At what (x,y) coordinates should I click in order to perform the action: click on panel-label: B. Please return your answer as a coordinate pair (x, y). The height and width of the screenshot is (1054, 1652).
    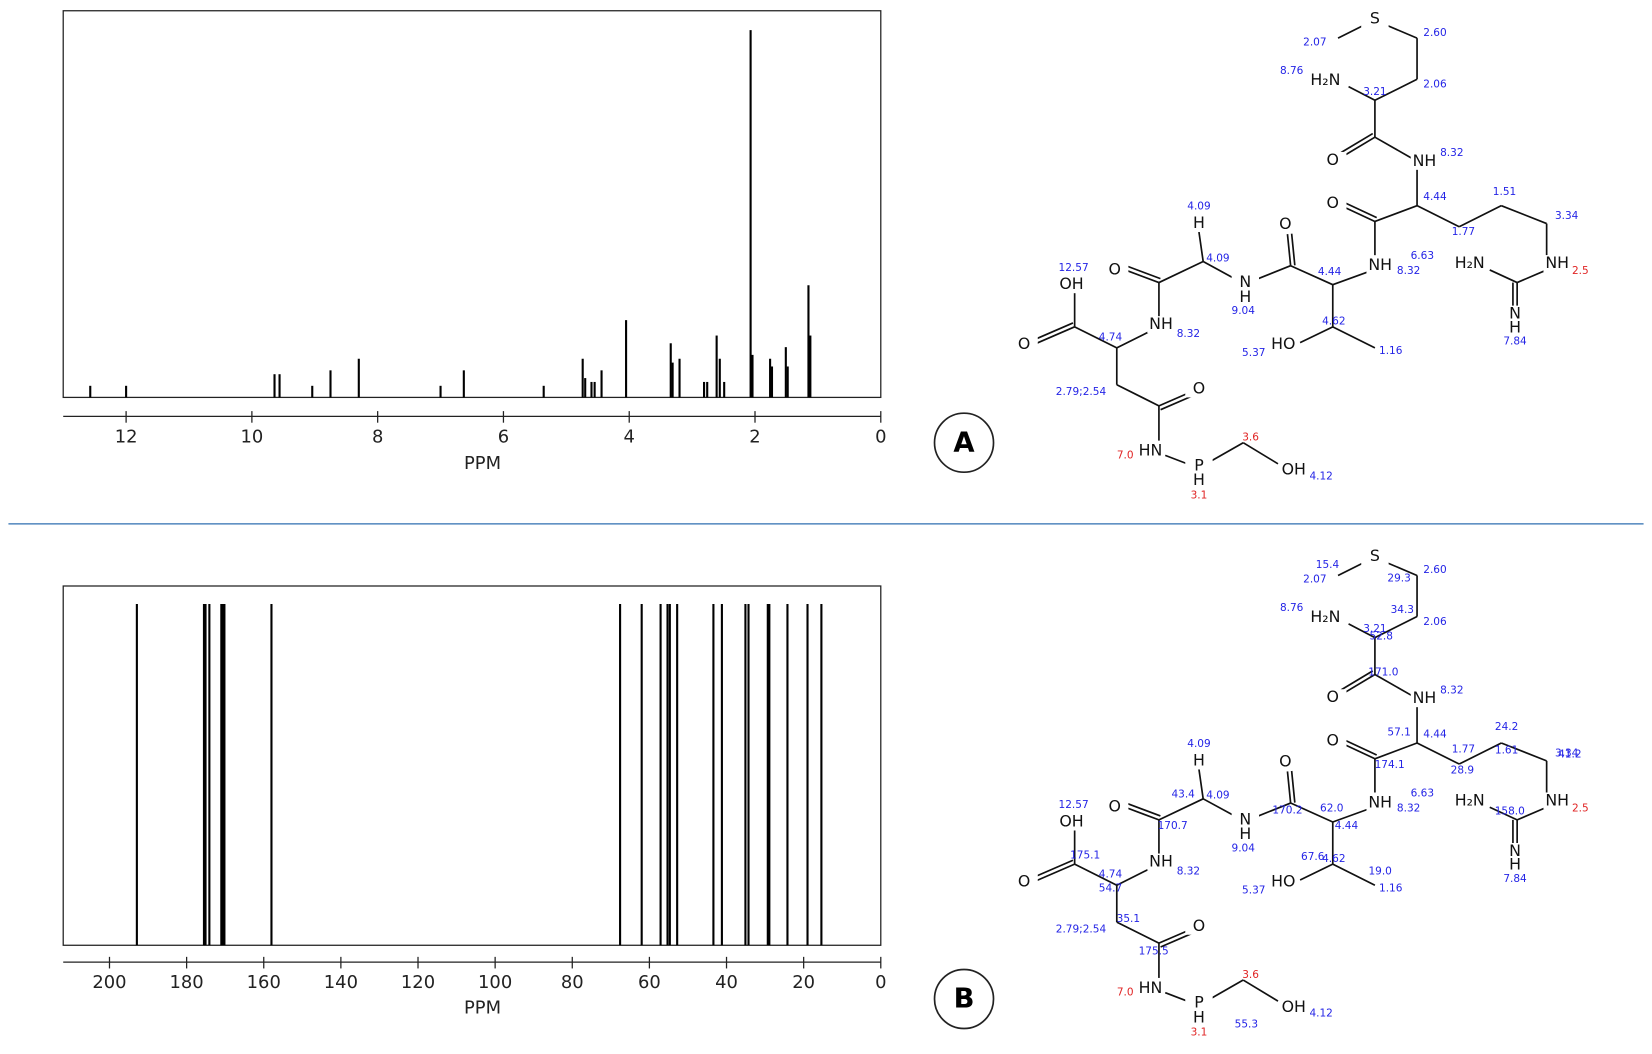
    Looking at the image, I should click on (964, 999).